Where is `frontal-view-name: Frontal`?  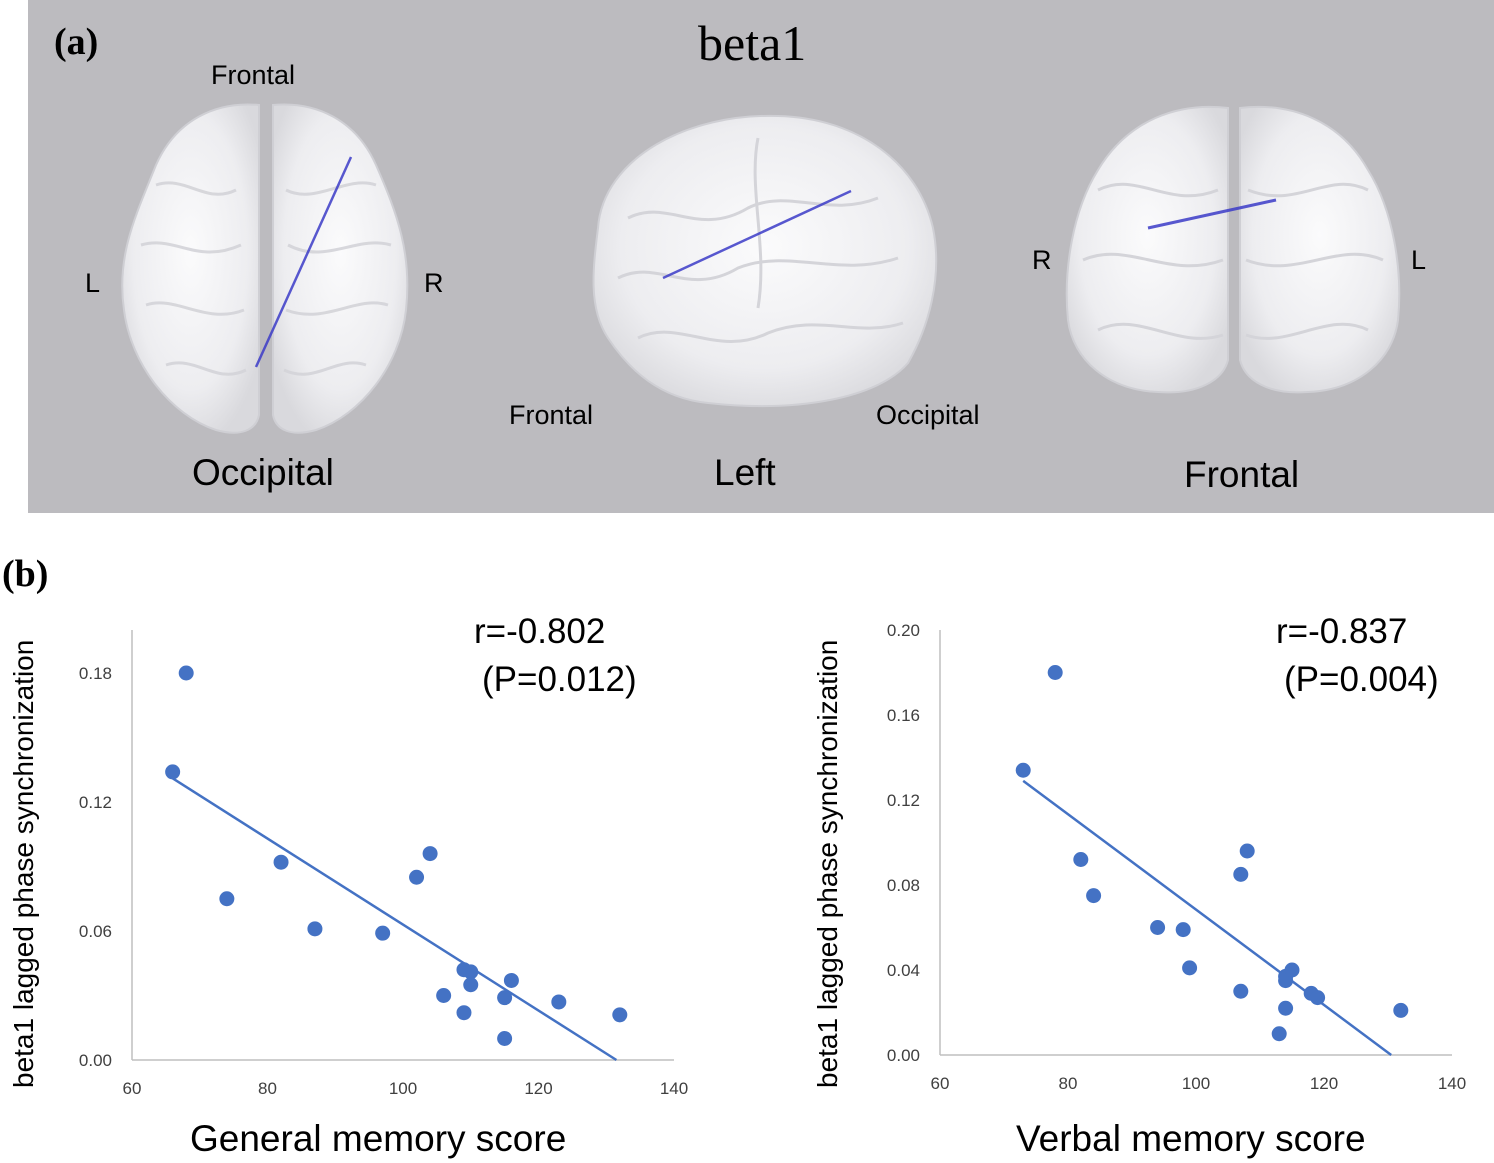 frontal-view-name: Frontal is located at coordinates (1242, 474).